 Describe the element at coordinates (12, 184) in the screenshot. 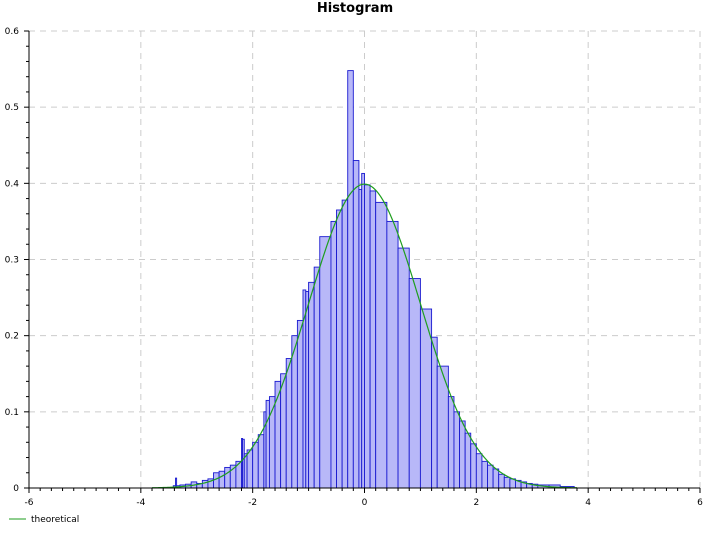

I see `y-tick-label: 0.4` at that location.